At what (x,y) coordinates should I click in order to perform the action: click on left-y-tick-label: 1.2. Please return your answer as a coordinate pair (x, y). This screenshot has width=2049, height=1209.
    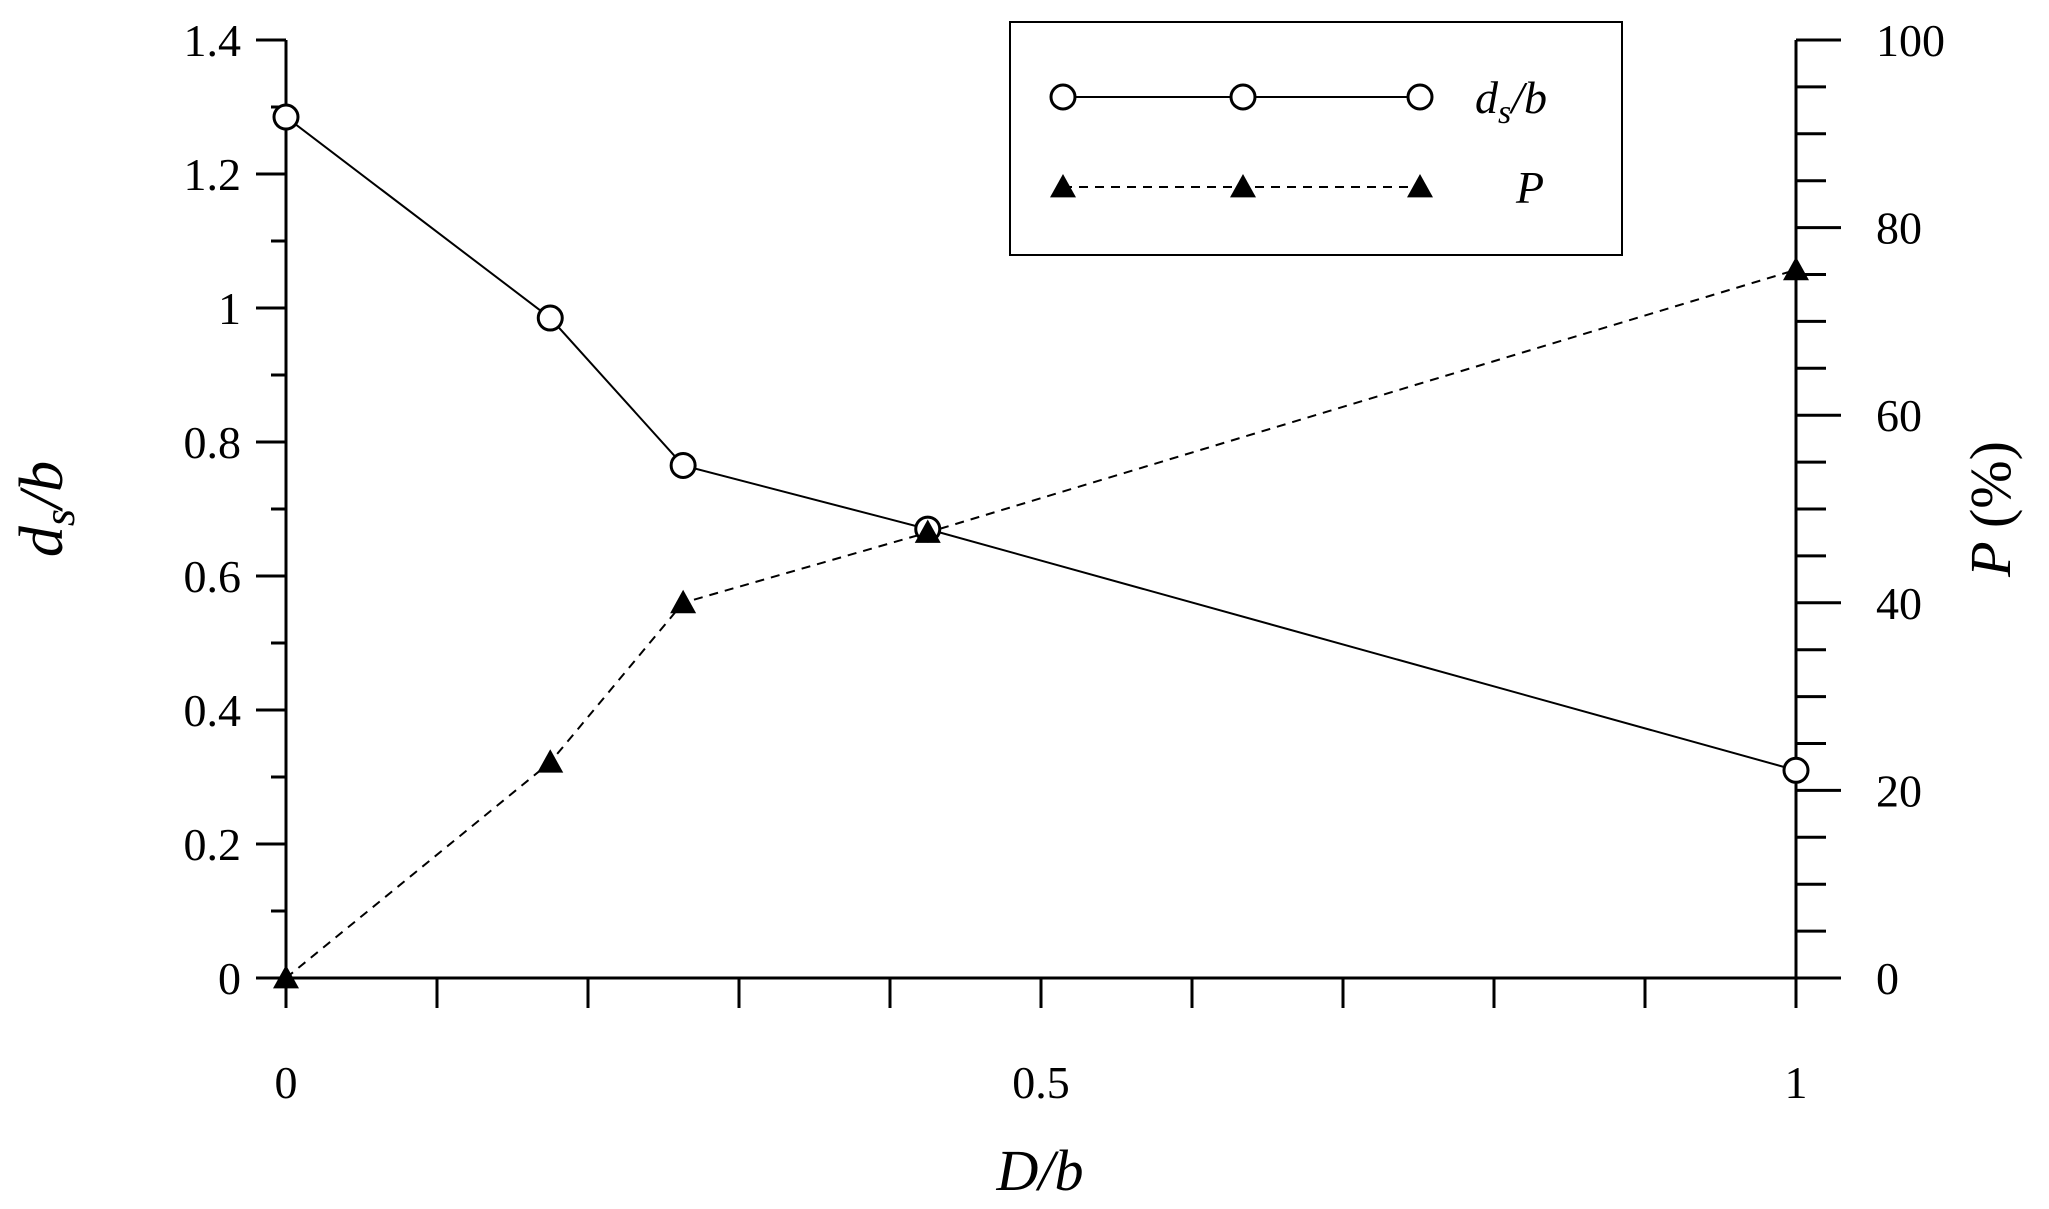
    Looking at the image, I should click on (213, 174).